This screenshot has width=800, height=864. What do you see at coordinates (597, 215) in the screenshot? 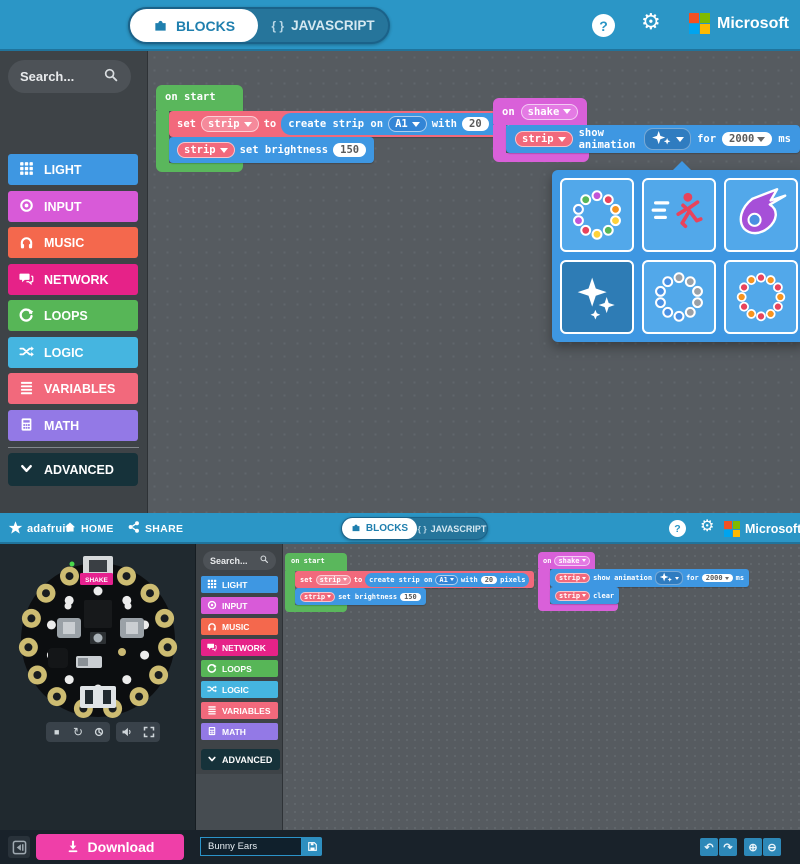
I see `animation-option-rainbow` at bounding box center [597, 215].